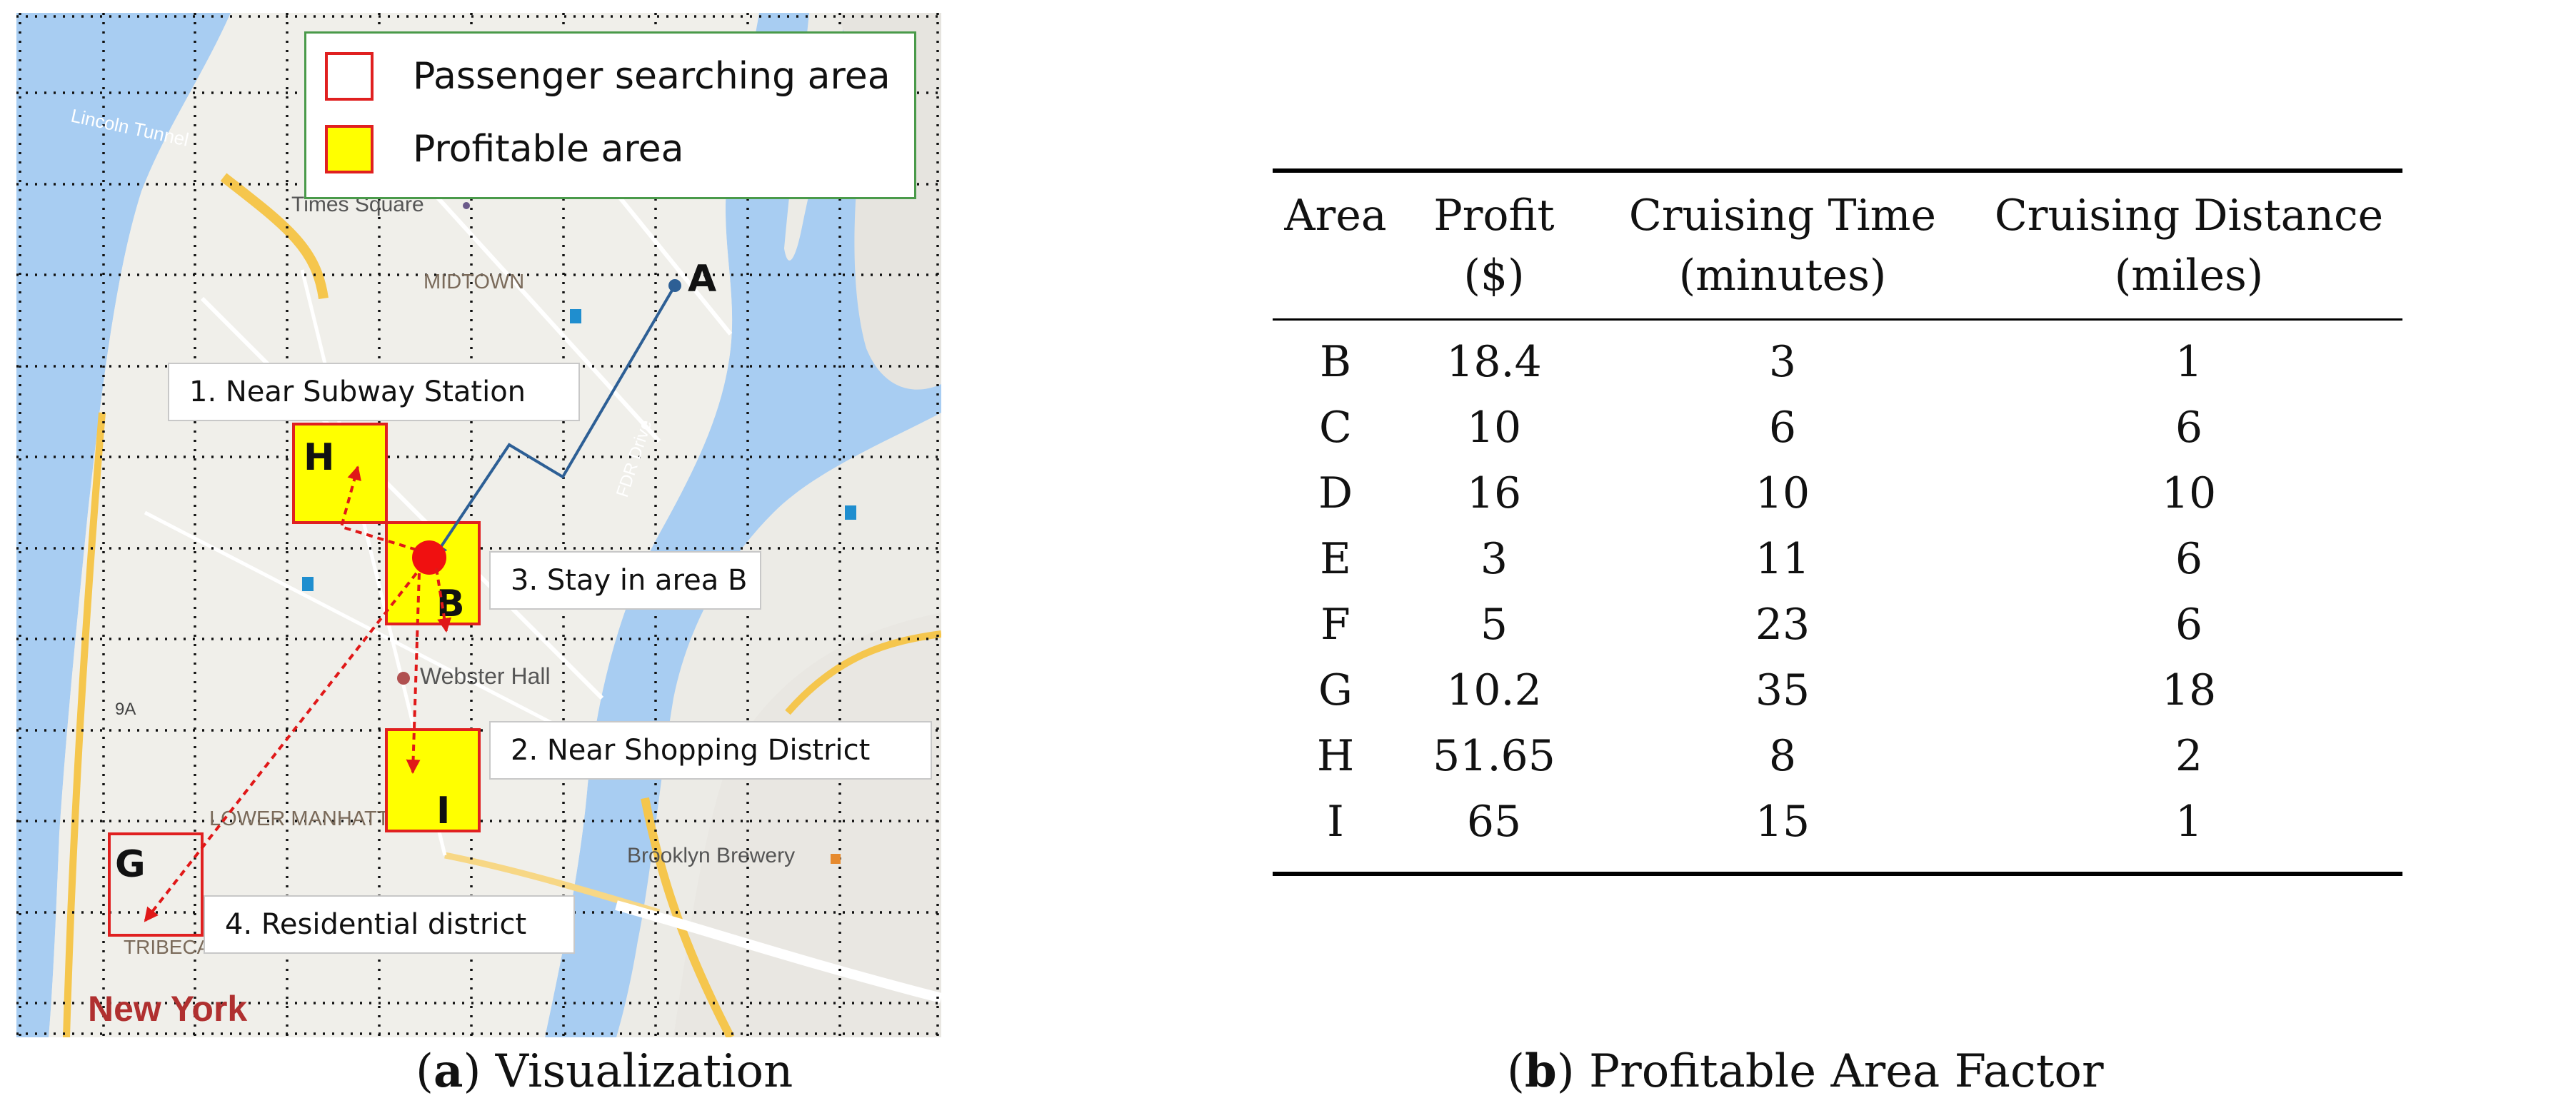 The height and width of the screenshot is (1113, 2576). Describe the element at coordinates (389, 924) in the screenshot. I see `callout-residential: 4. Residential district` at that location.